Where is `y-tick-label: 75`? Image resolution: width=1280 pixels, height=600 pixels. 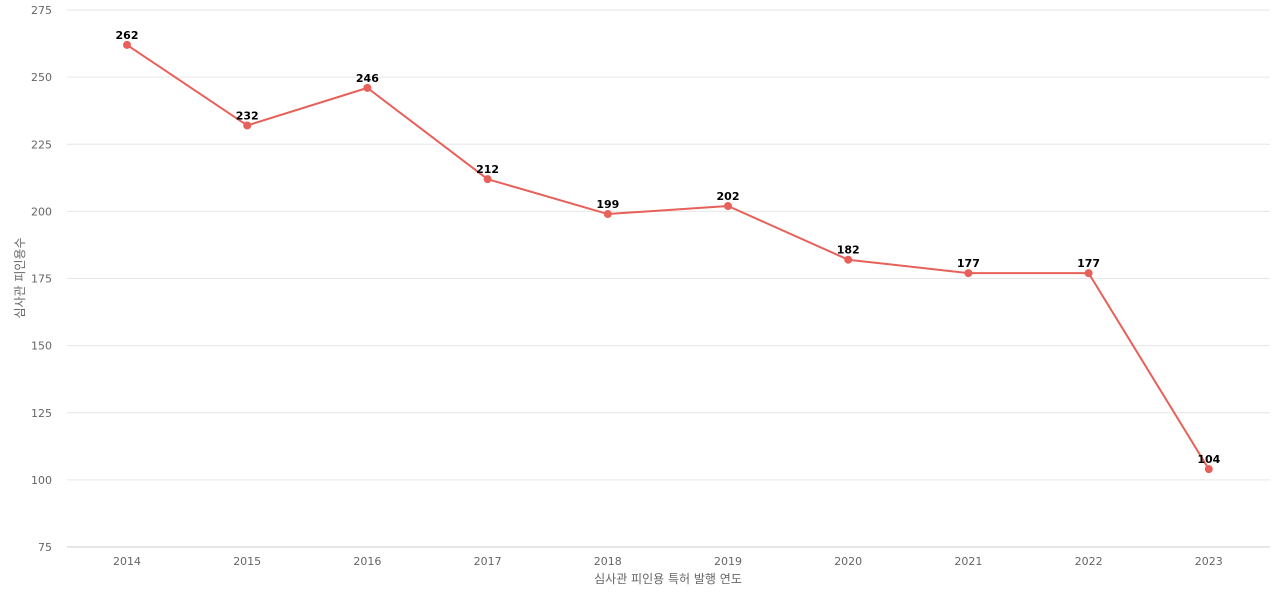 y-tick-label: 75 is located at coordinates (45, 547).